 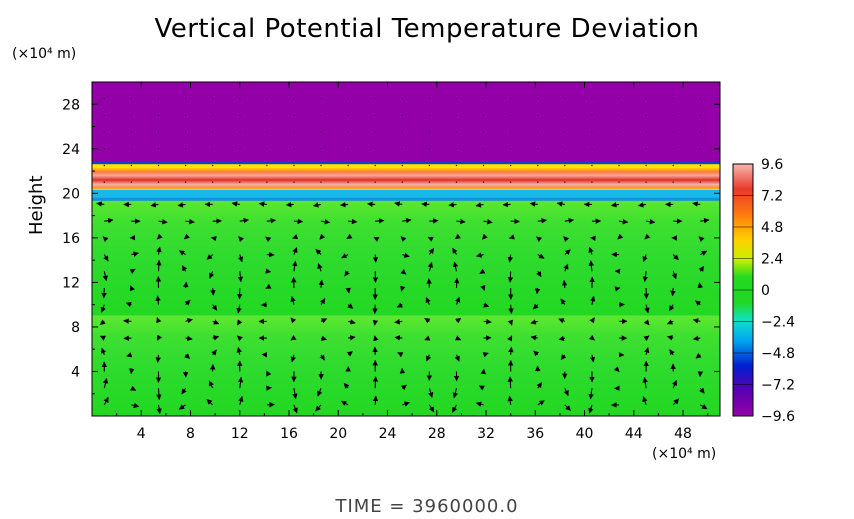 I want to click on y-axis-unit: (×10⁴ m), so click(x=44, y=54).